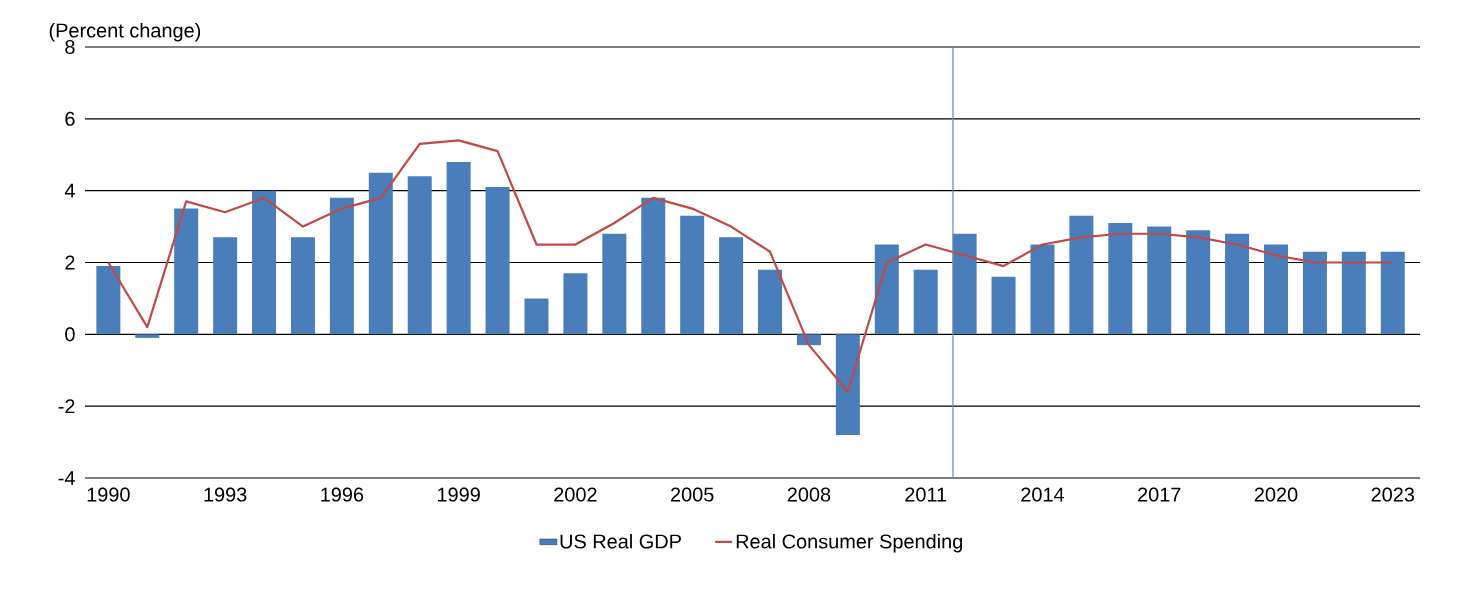 This screenshot has width=1457, height=605. What do you see at coordinates (70, 118) in the screenshot?
I see `y-tick-label: 6` at bounding box center [70, 118].